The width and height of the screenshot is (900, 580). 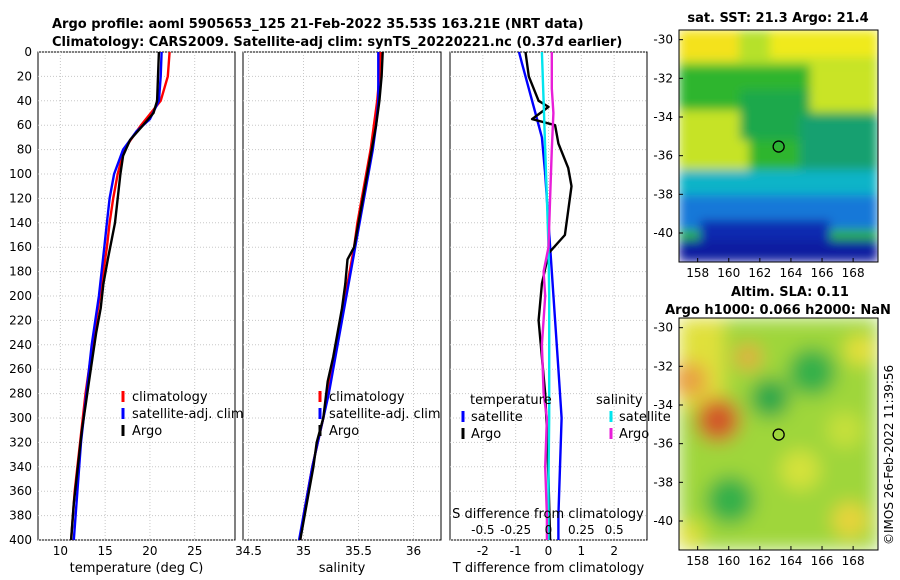 What do you see at coordinates (548, 514) in the screenshot?
I see `diff-secondary-axis-label: S difference from climatology` at bounding box center [548, 514].